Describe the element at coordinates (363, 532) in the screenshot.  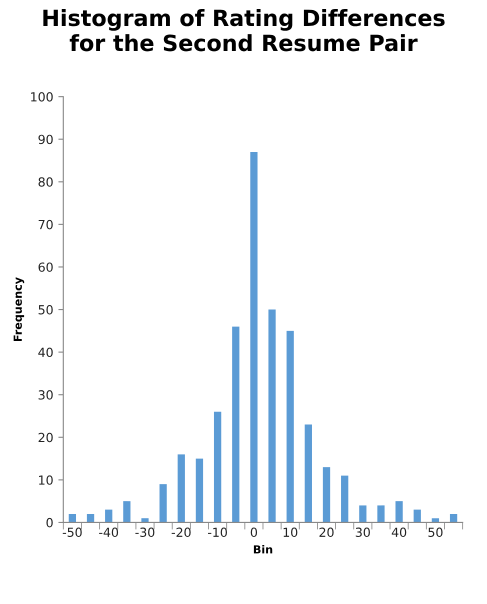
I see `x-tick-label: 30` at that location.